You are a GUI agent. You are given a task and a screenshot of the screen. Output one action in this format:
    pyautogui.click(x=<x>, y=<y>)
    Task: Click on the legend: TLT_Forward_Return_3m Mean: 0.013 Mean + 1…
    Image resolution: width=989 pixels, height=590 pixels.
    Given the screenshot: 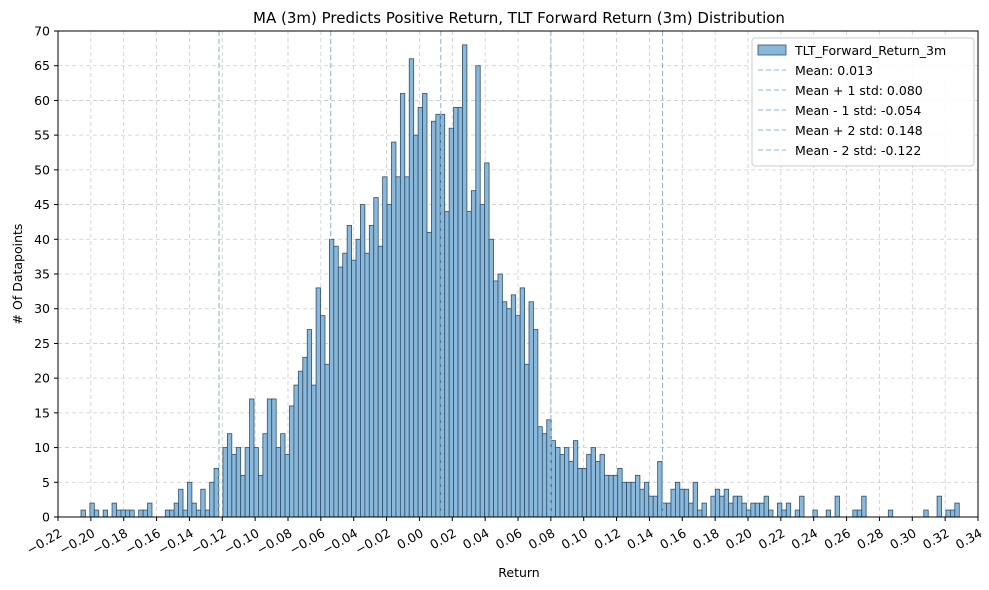 What is the action you would take?
    pyautogui.click(x=863, y=102)
    